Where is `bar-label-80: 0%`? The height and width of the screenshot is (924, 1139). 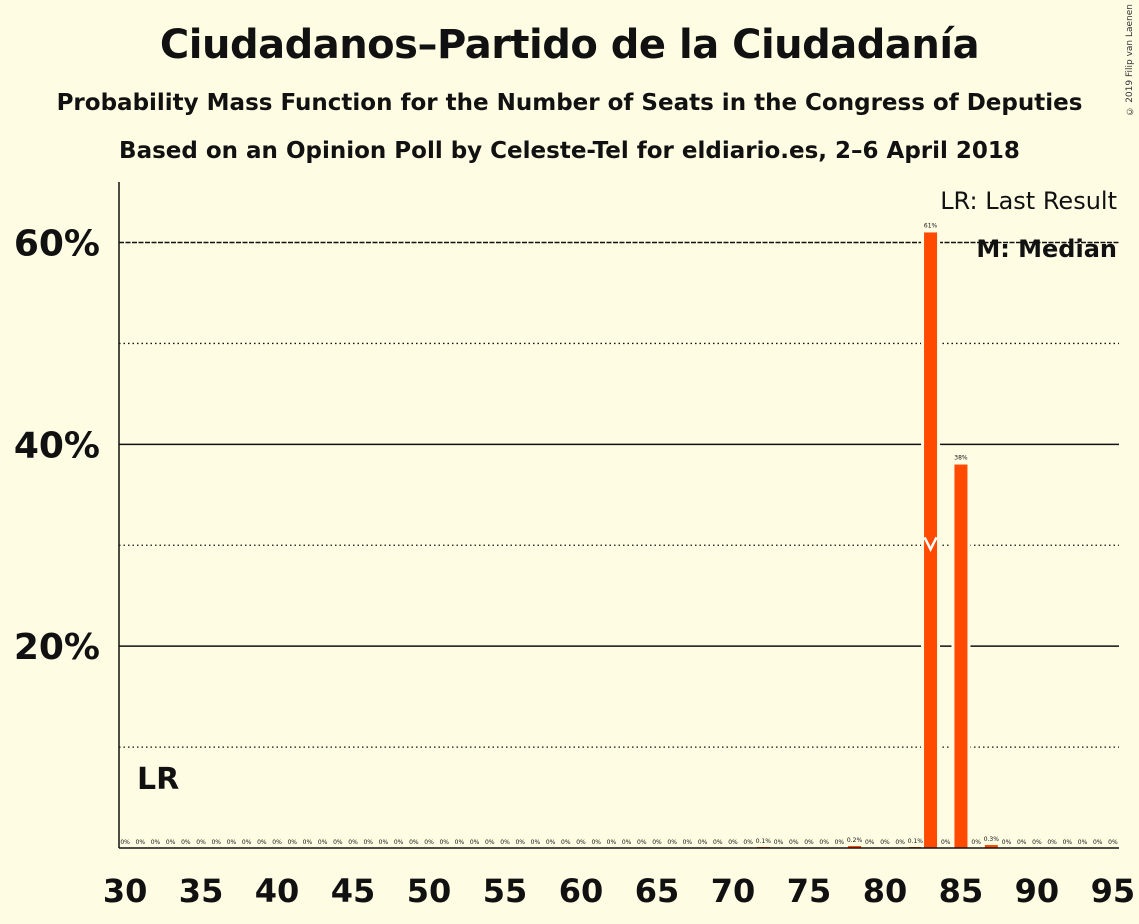
bar-label-80: 0% is located at coordinates (885, 842).